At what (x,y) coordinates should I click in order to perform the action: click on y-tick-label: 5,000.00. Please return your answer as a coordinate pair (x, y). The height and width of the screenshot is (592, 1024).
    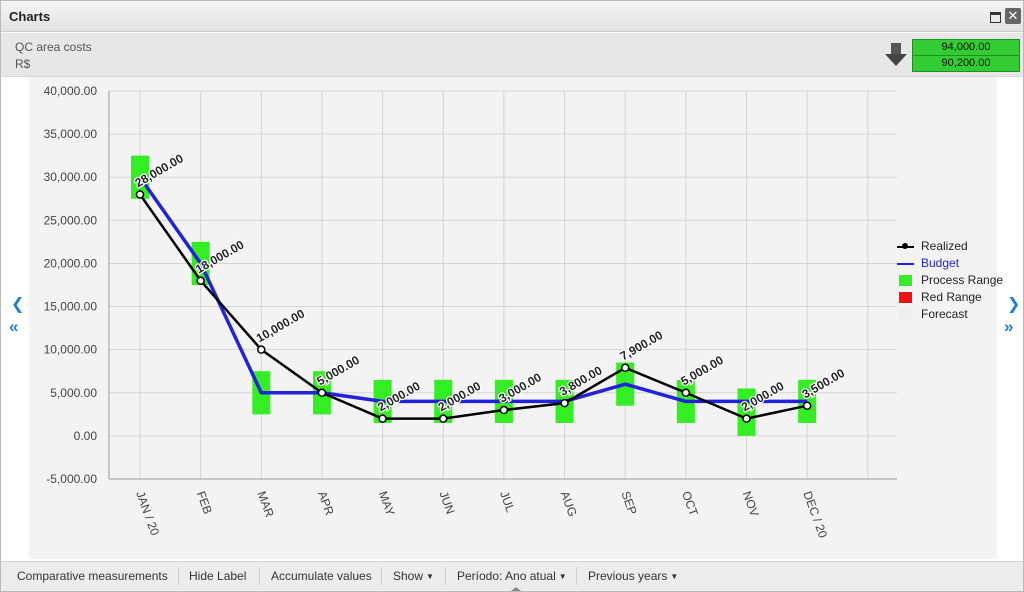
    Looking at the image, I should click on (73, 393).